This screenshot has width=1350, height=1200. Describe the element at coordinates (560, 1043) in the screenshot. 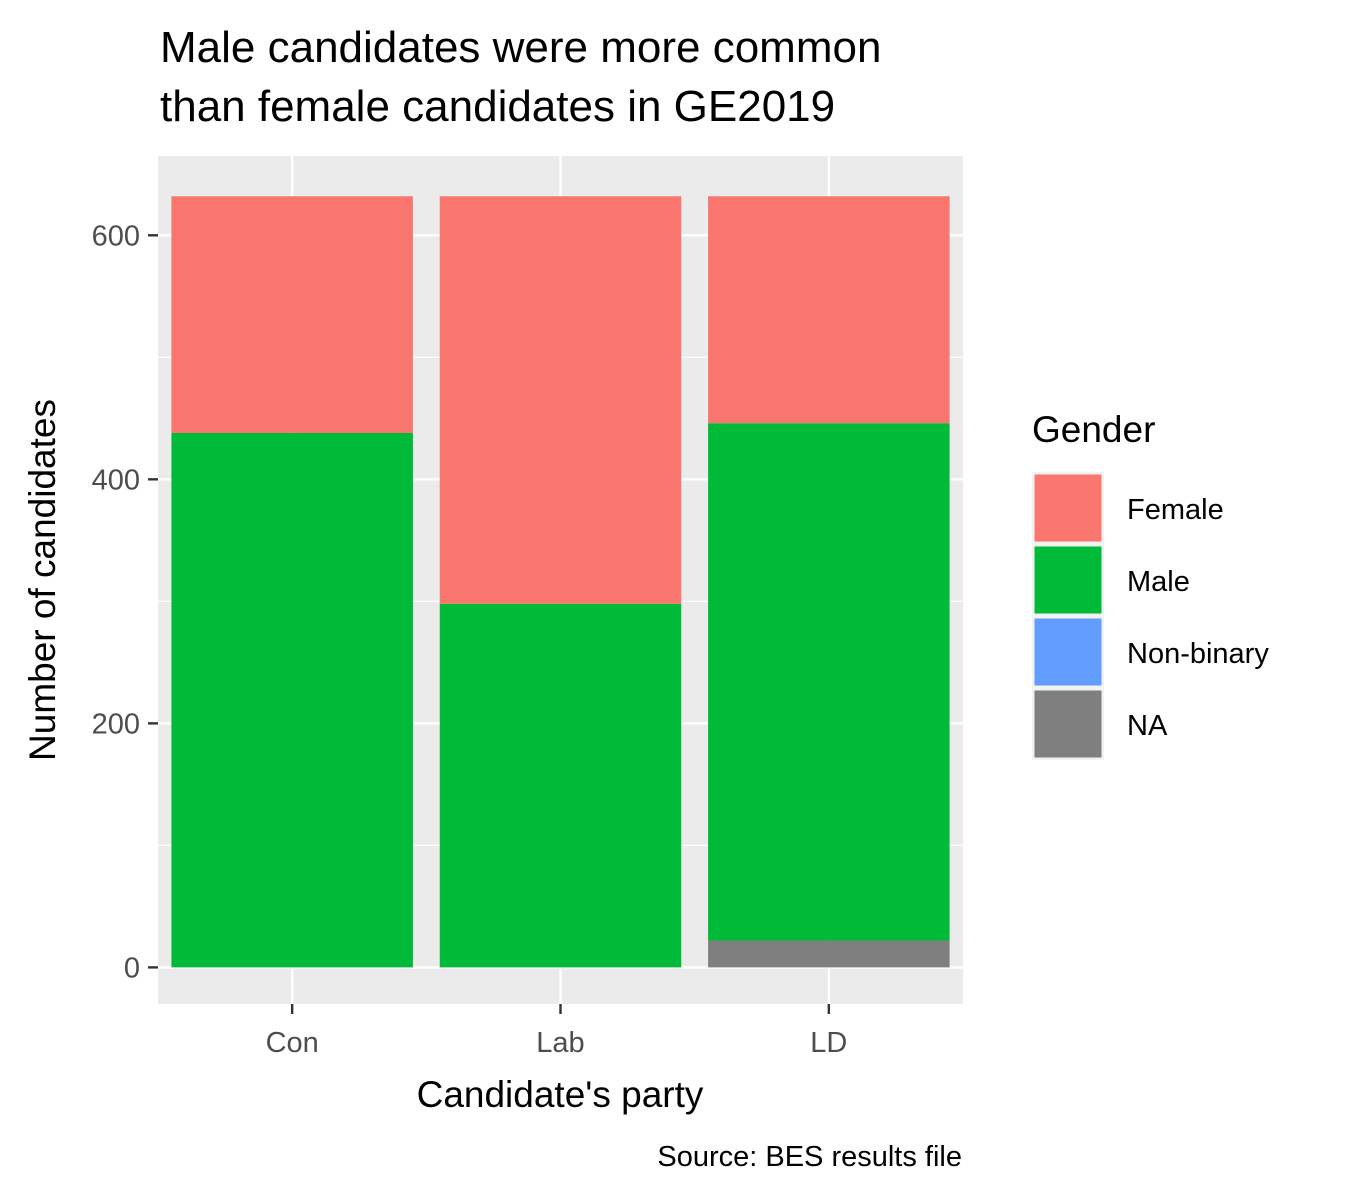

I see `x-tick-label-lab: Lab` at that location.